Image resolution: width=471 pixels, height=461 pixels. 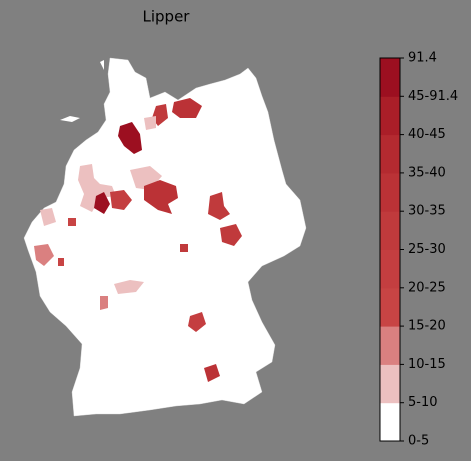 I want to click on colorbar-label: 15-20, so click(x=427, y=326).